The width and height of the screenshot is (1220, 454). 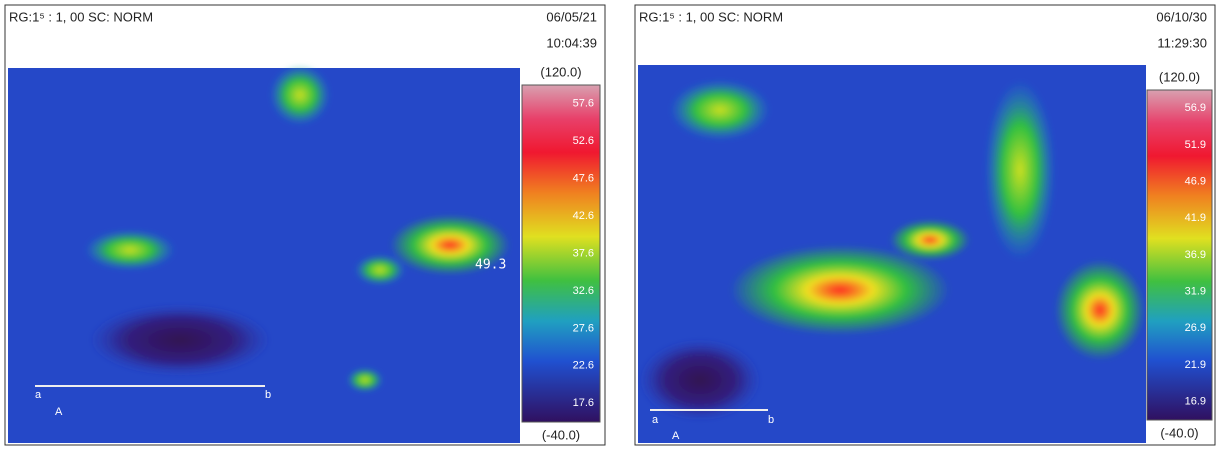 I want to click on date: 06/05/21, so click(x=571, y=16).